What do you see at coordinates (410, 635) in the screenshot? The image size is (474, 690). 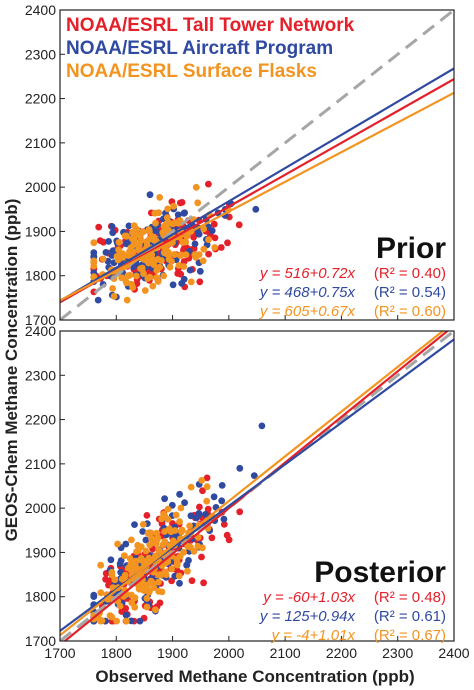 I see `fit-r-squared: (R² = 0.67)` at bounding box center [410, 635].